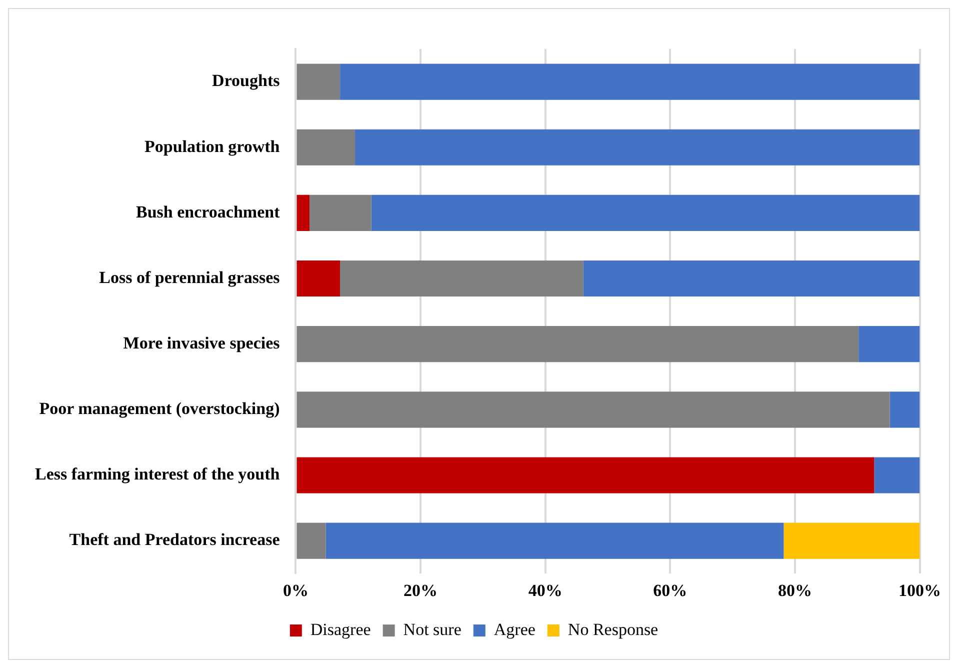 The width and height of the screenshot is (957, 667). Describe the element at coordinates (515, 629) in the screenshot. I see `legend-label: Agree` at that location.